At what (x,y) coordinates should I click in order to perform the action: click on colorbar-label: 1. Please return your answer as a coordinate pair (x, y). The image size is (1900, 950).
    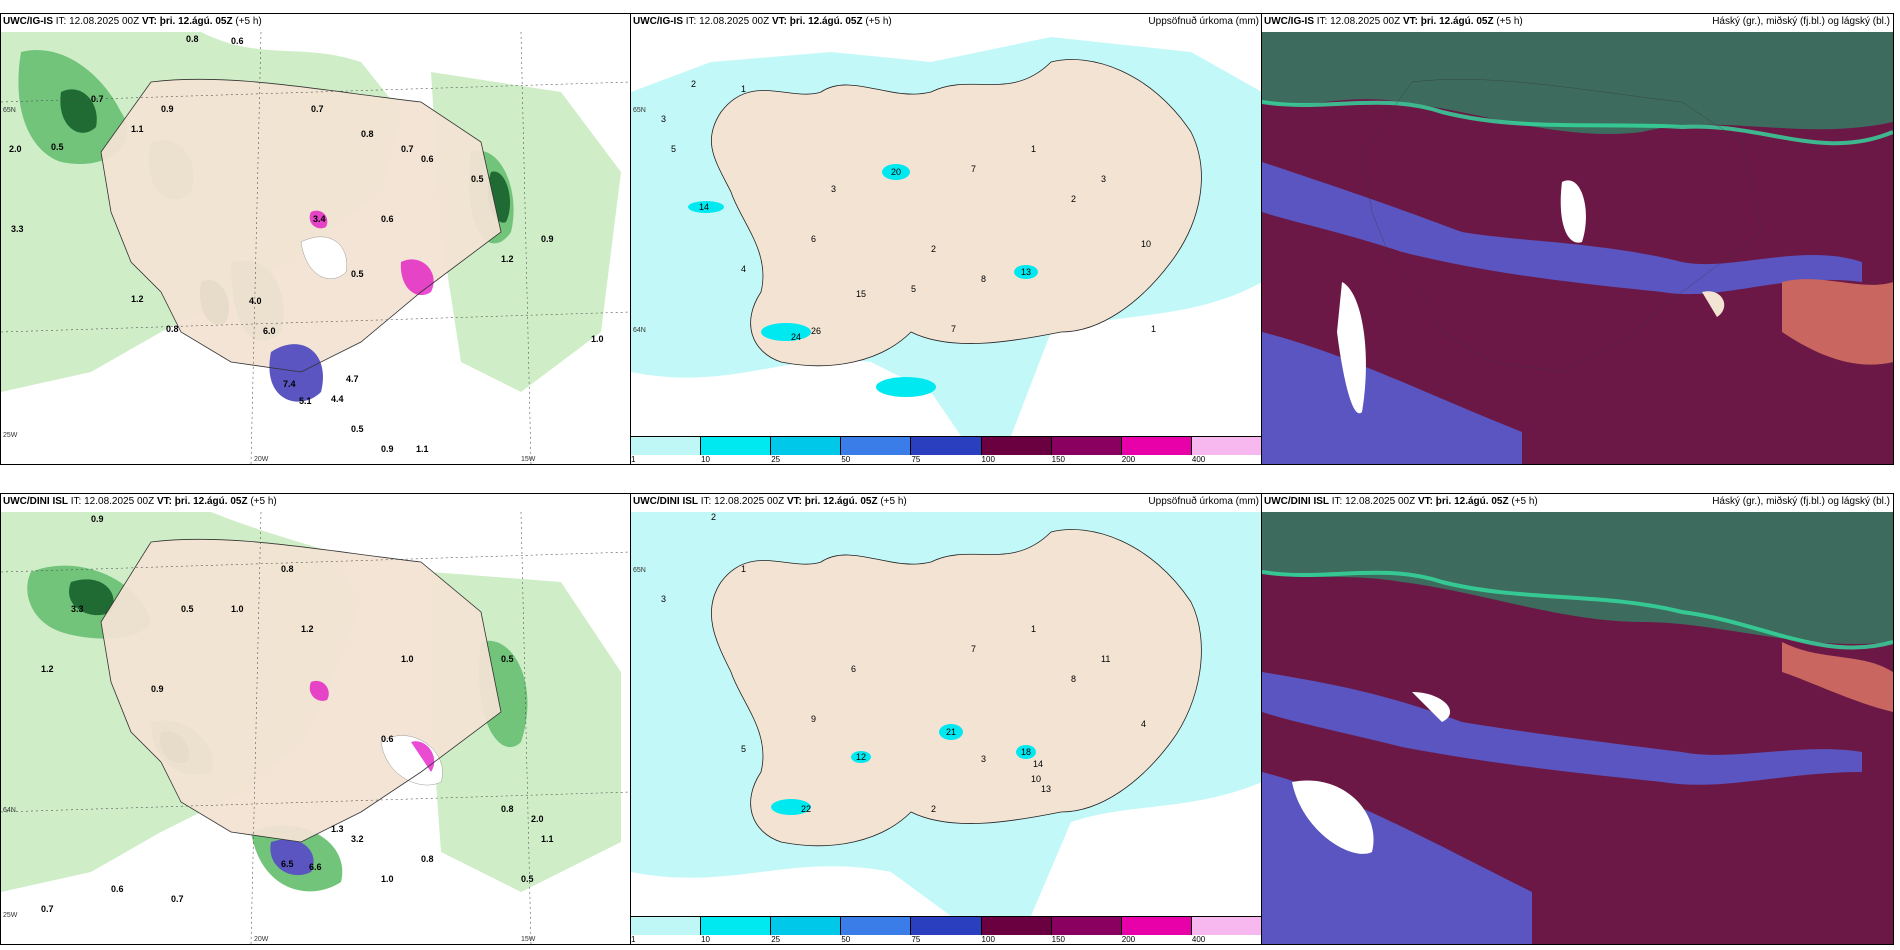
    Looking at the image, I should click on (633, 939).